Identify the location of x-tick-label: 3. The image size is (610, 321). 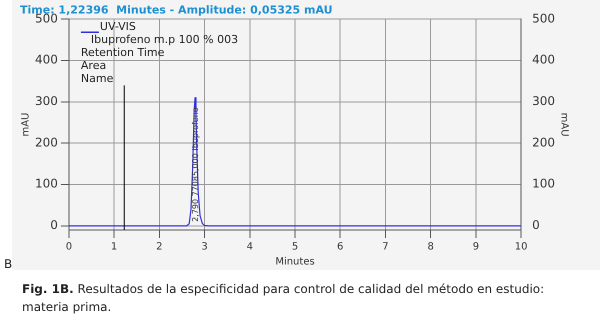
(204, 247).